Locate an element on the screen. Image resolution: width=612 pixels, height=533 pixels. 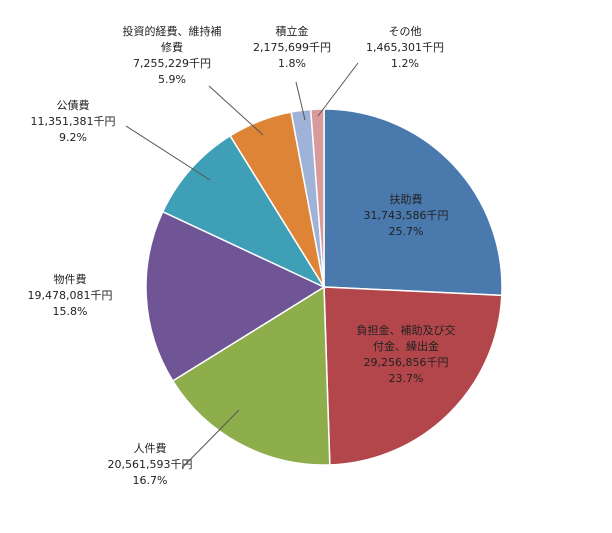
slice-label-line: 1.8% is located at coordinates (292, 63).